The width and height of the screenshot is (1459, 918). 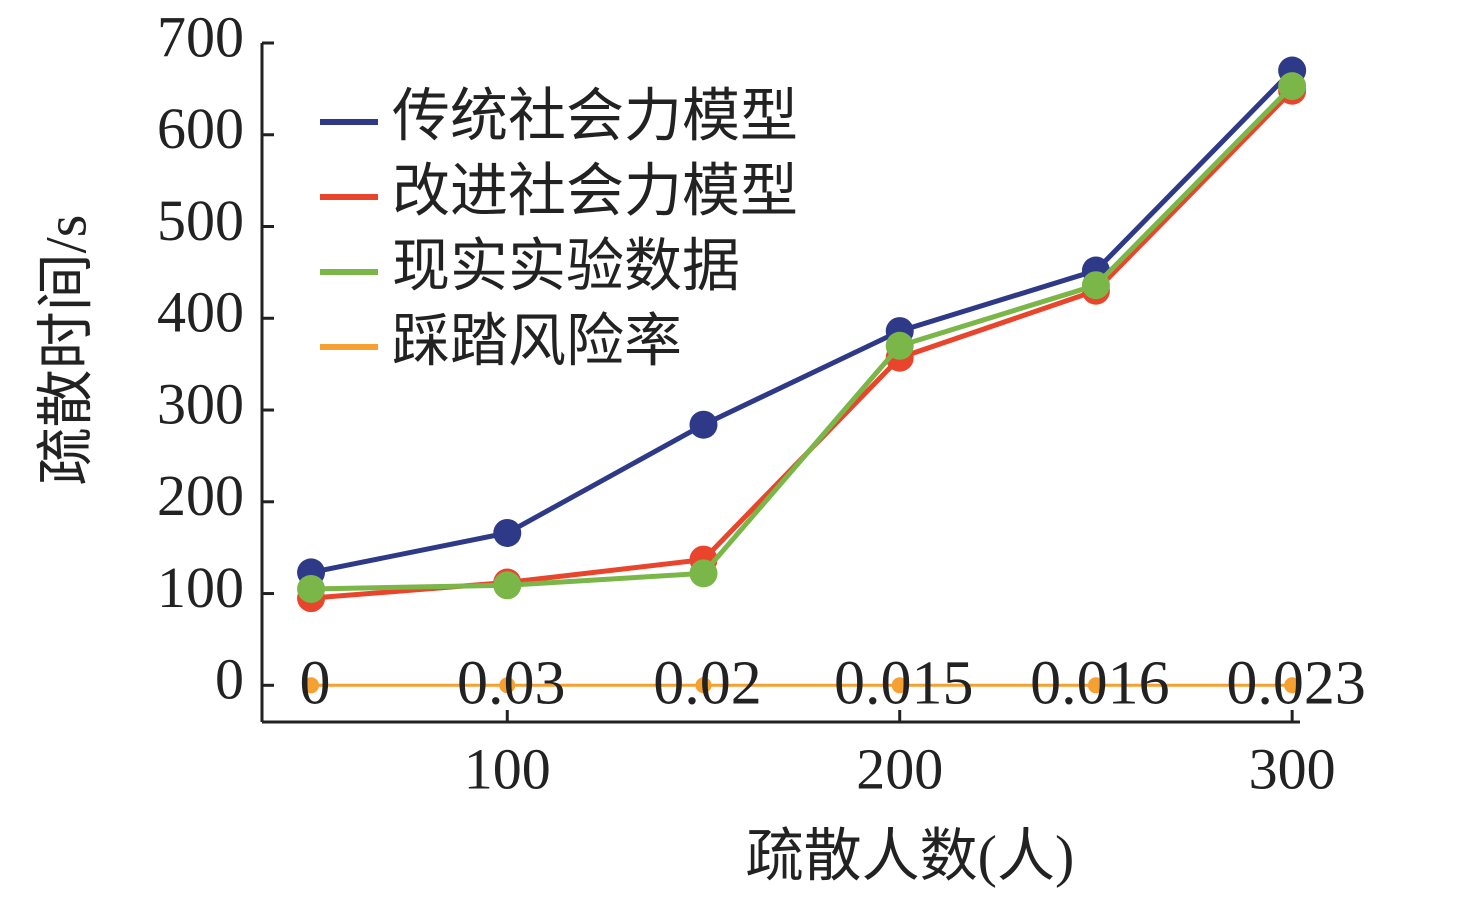 I want to click on legend-label: 传统社会力模型, so click(x=595, y=115).